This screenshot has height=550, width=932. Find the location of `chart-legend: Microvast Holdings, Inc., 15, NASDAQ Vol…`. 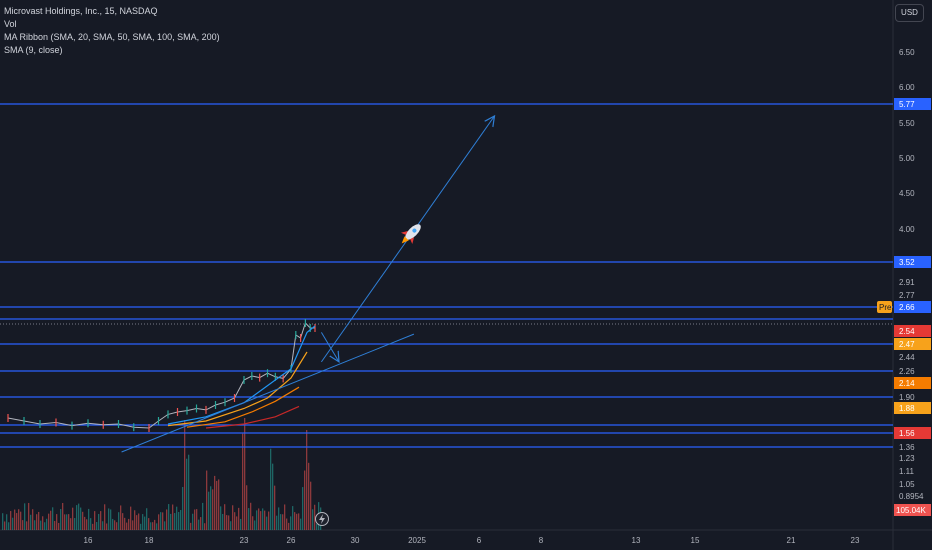

chart-legend: Microvast Holdings, Inc., 15, NASDAQ Vol… is located at coordinates (112, 31).